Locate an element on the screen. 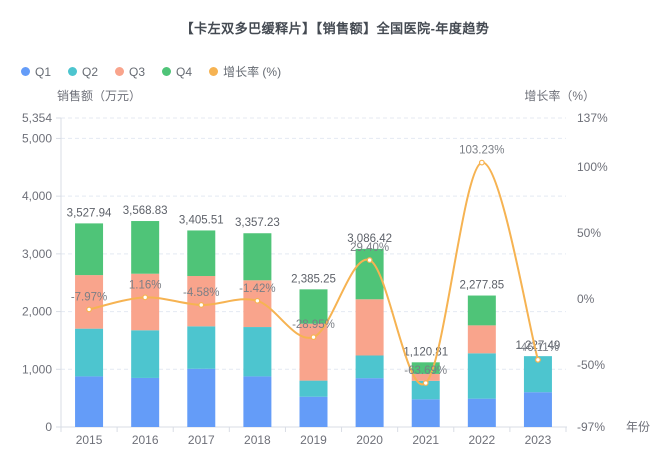  bar-segment-q4-2019 is located at coordinates (313, 306).